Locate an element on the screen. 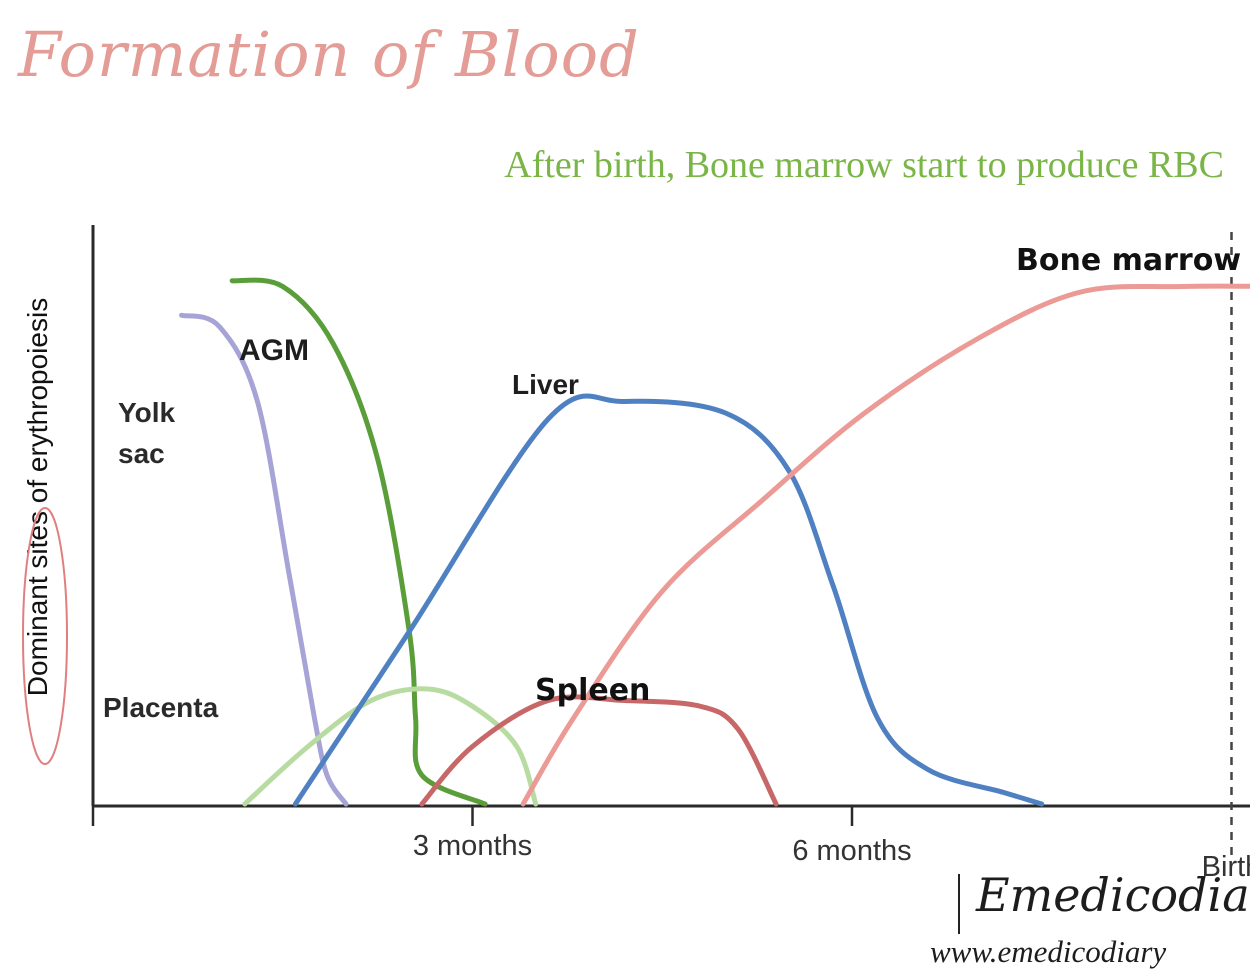  x-tick-label: Birth is located at coordinates (1226, 867).